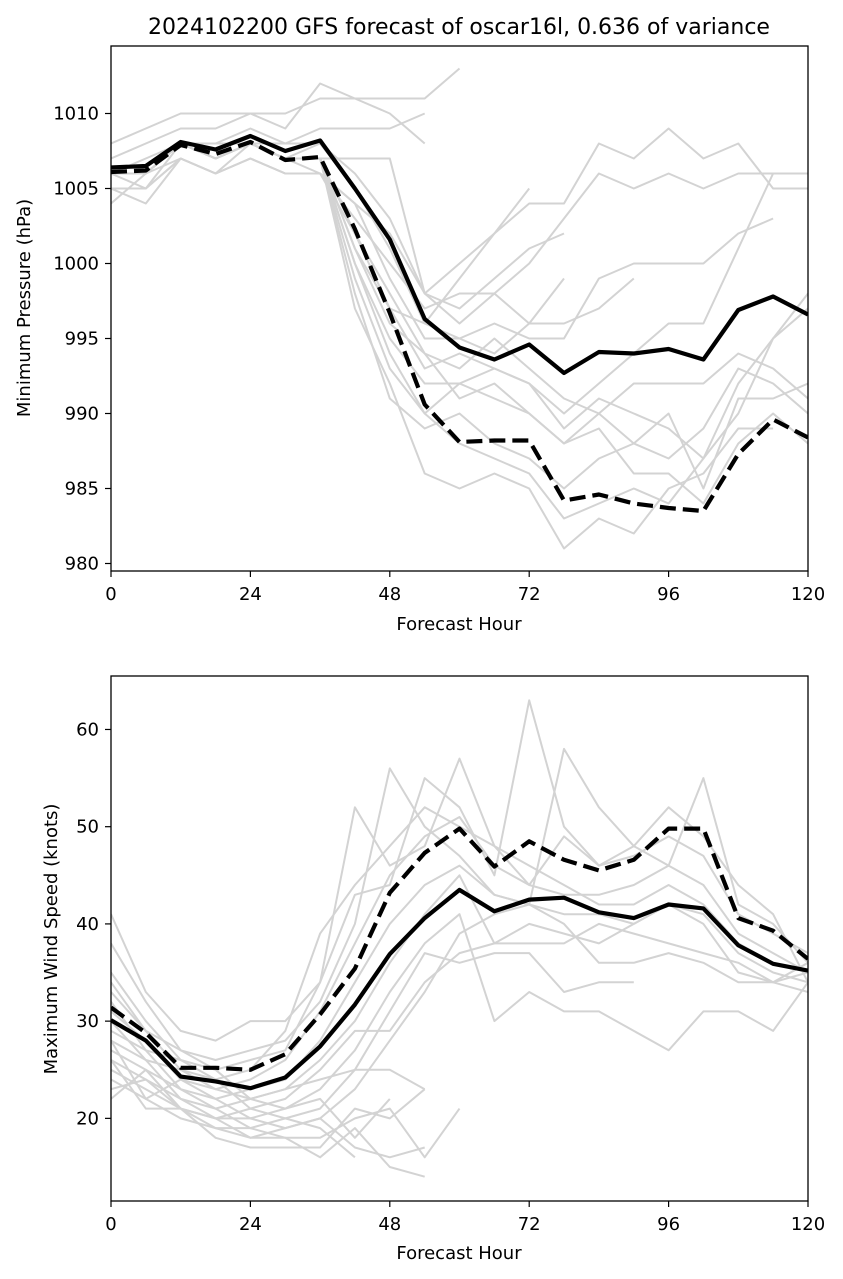 The image size is (843, 1279). Describe the element at coordinates (82, 489) in the screenshot. I see `pressure-y-tick-label-985: 985` at that location.